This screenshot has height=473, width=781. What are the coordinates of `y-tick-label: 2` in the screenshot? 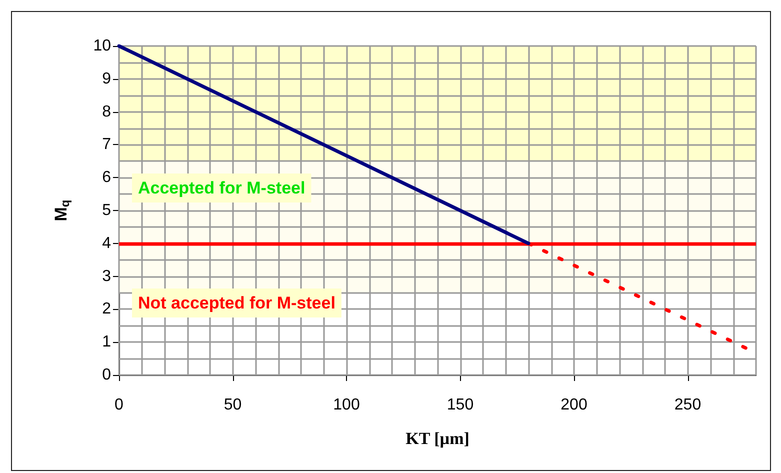 It's located at (107, 309).